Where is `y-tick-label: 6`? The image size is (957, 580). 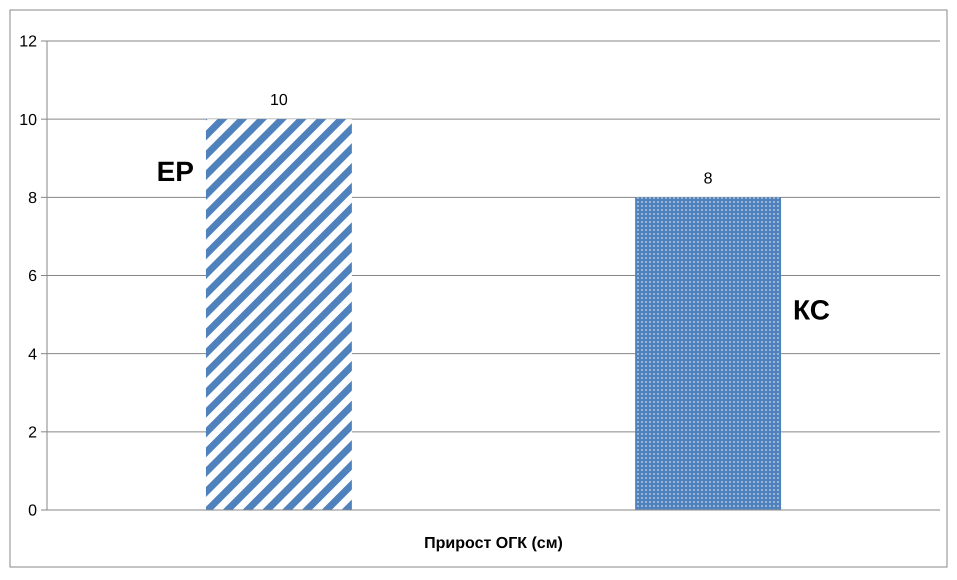 y-tick-label: 6 is located at coordinates (33, 277).